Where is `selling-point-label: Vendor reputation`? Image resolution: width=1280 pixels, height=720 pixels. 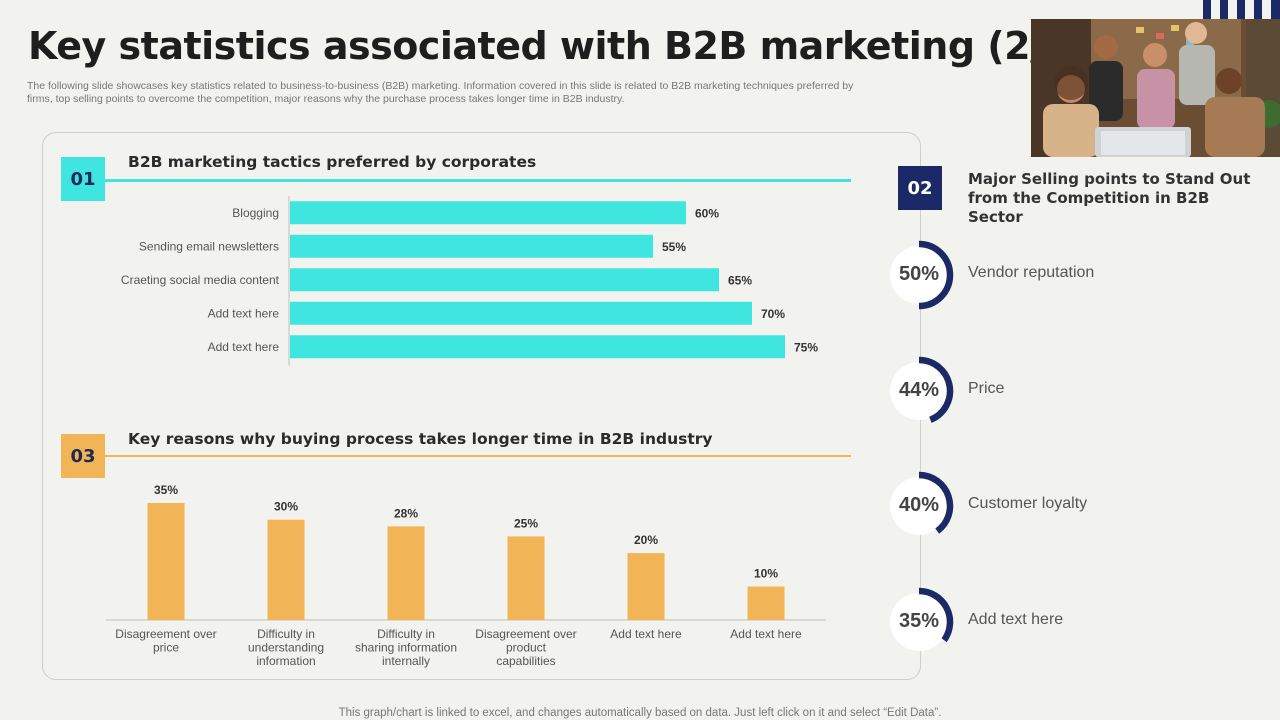 selling-point-label: Vendor reputation is located at coordinates (1031, 272).